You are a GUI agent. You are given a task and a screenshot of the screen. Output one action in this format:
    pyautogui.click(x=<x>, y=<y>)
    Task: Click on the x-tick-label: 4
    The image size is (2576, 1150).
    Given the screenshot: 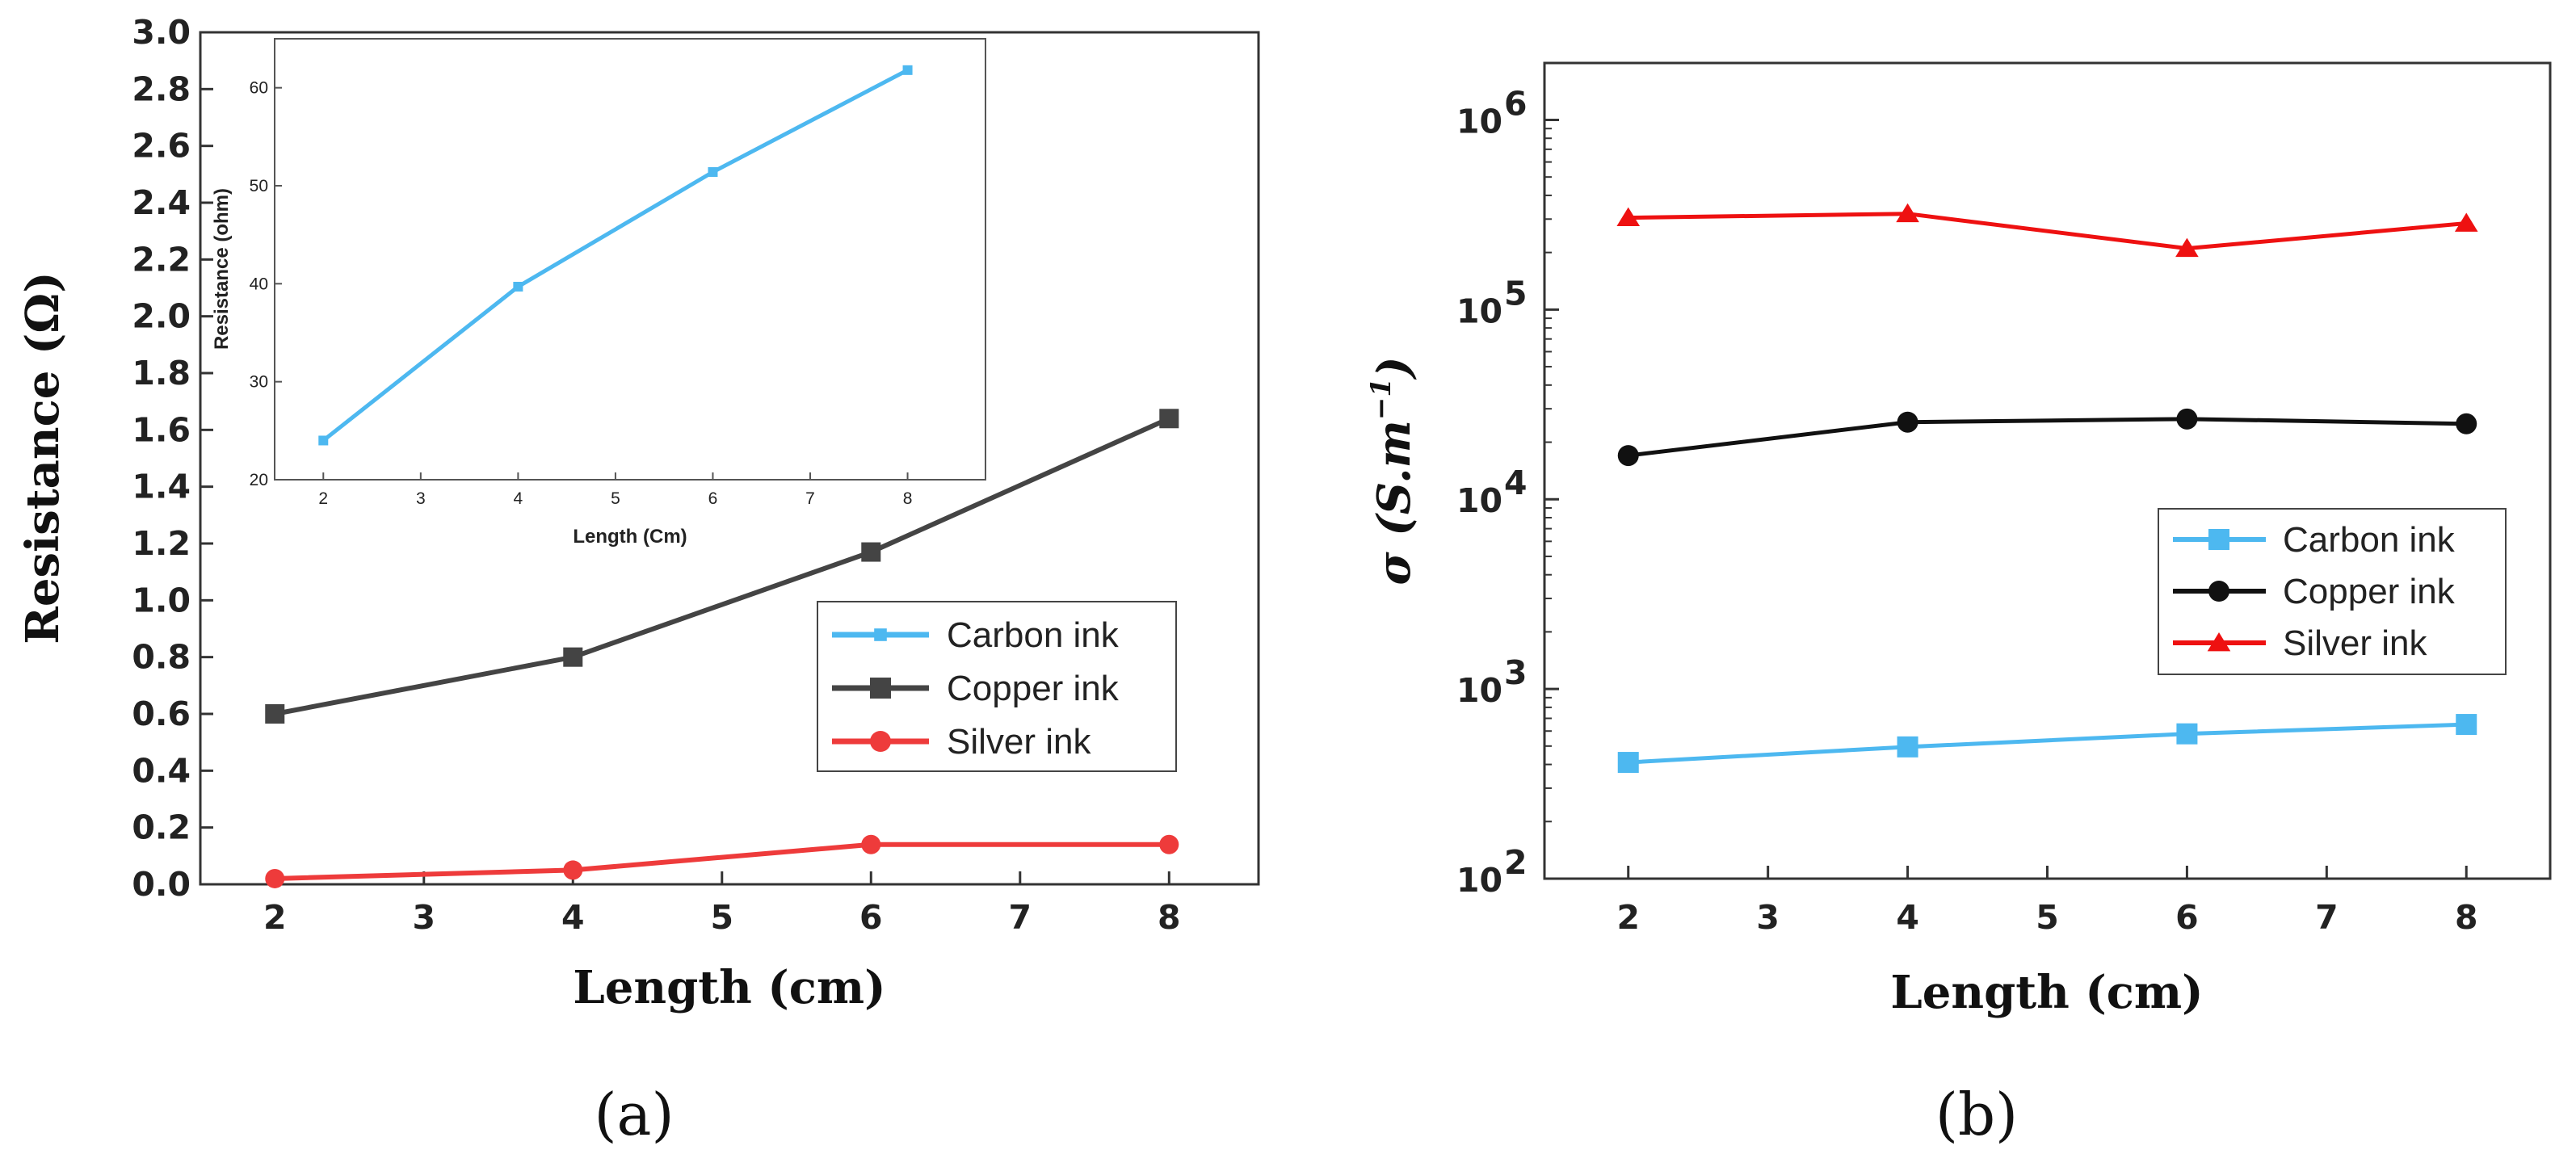 What is the action you would take?
    pyautogui.click(x=1908, y=917)
    